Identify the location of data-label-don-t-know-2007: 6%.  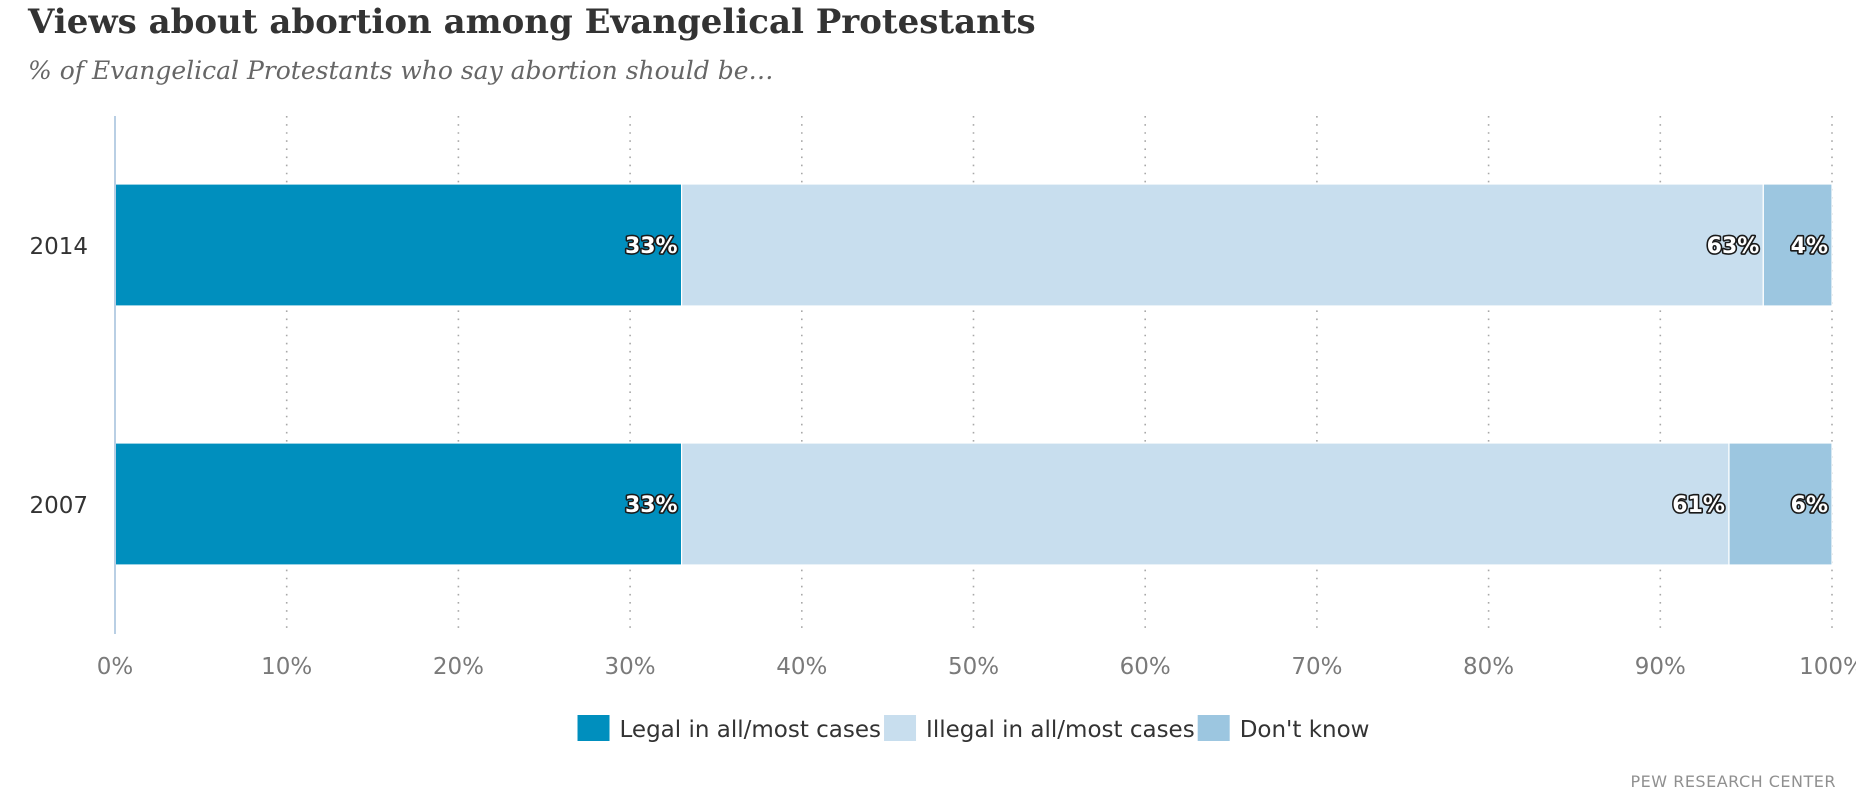
(1809, 505).